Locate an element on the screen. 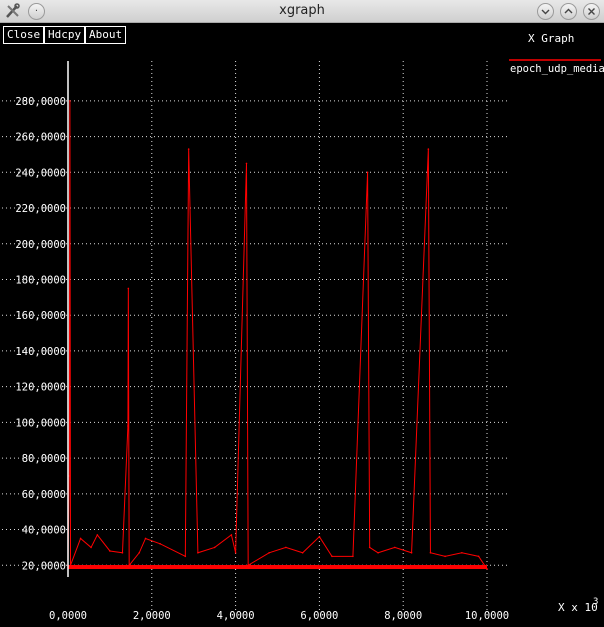  close-window-button is located at coordinates (591, 11).